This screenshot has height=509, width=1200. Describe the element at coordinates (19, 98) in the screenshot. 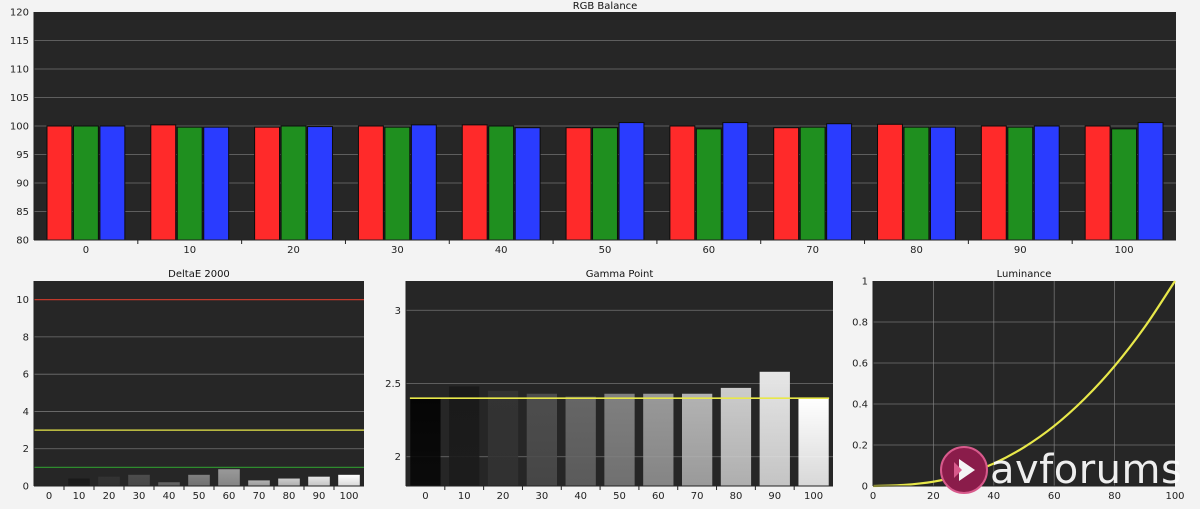

I see `rgb-ytick-label: 105` at that location.